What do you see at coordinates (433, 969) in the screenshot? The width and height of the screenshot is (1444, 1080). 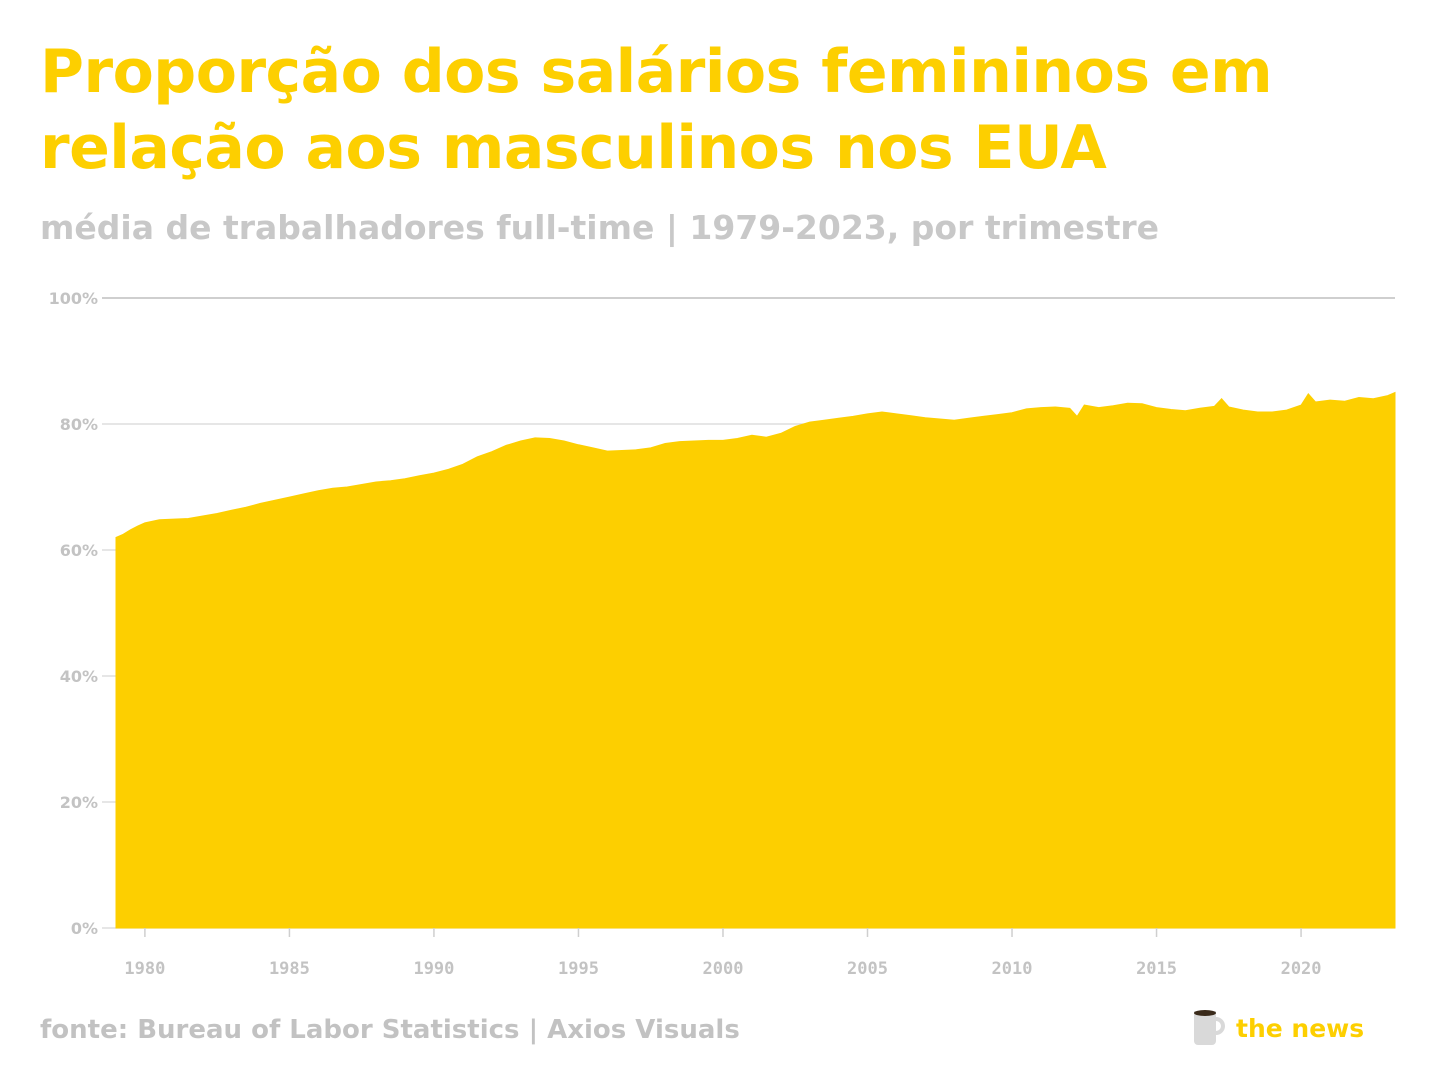 I see `x-tick-label: 1990` at bounding box center [433, 969].